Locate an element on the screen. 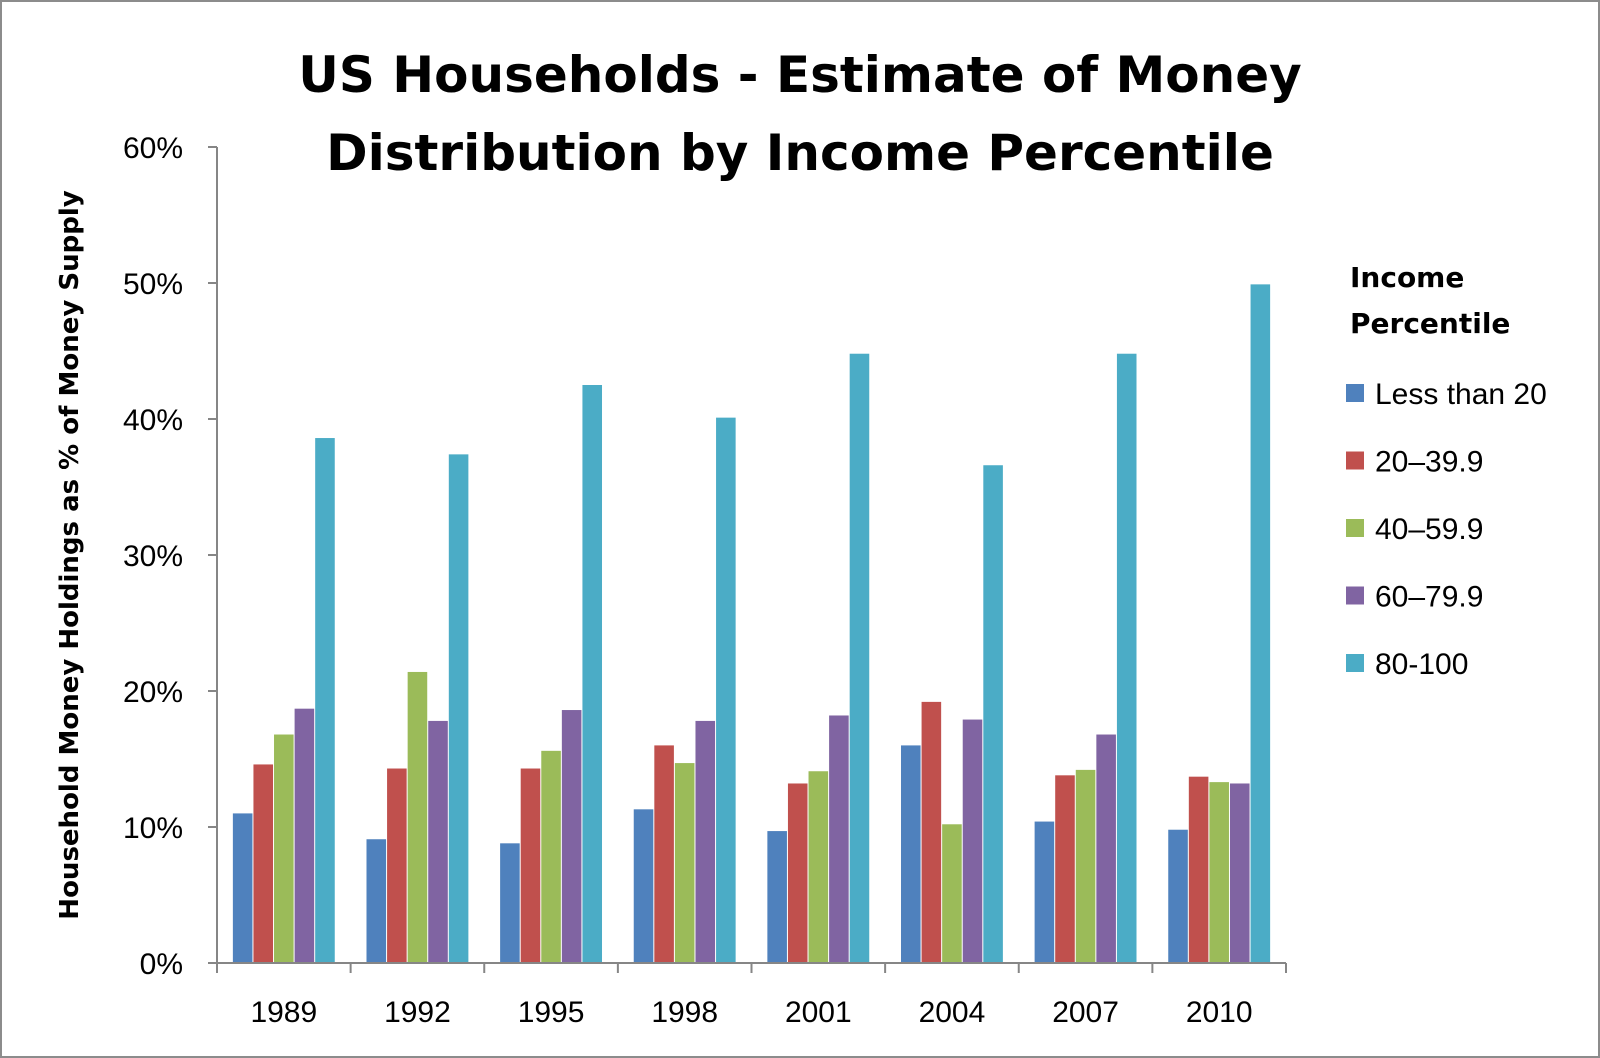  x-tick-label: 2010 is located at coordinates (1219, 1012).